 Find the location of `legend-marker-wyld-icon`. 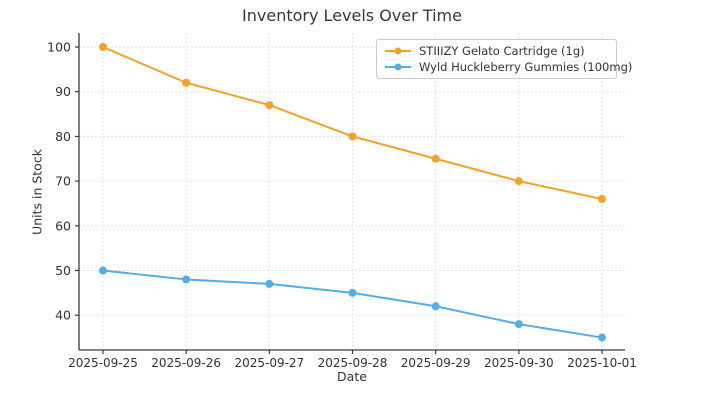

legend-marker-wyld-icon is located at coordinates (398, 67).